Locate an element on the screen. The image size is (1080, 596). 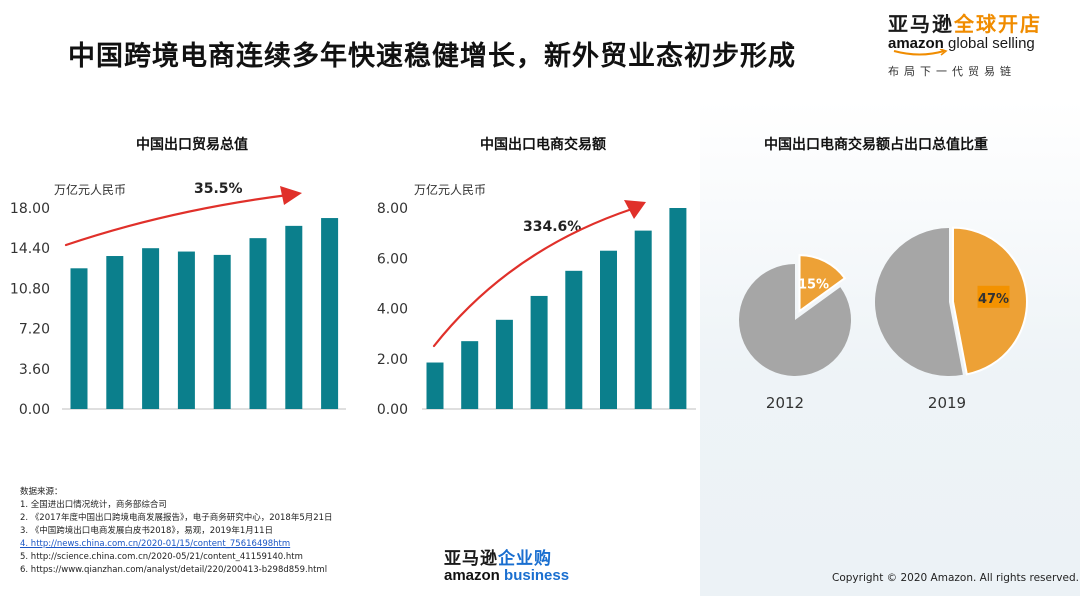
biz-en-amazon: amazon is located at coordinates (472, 575).